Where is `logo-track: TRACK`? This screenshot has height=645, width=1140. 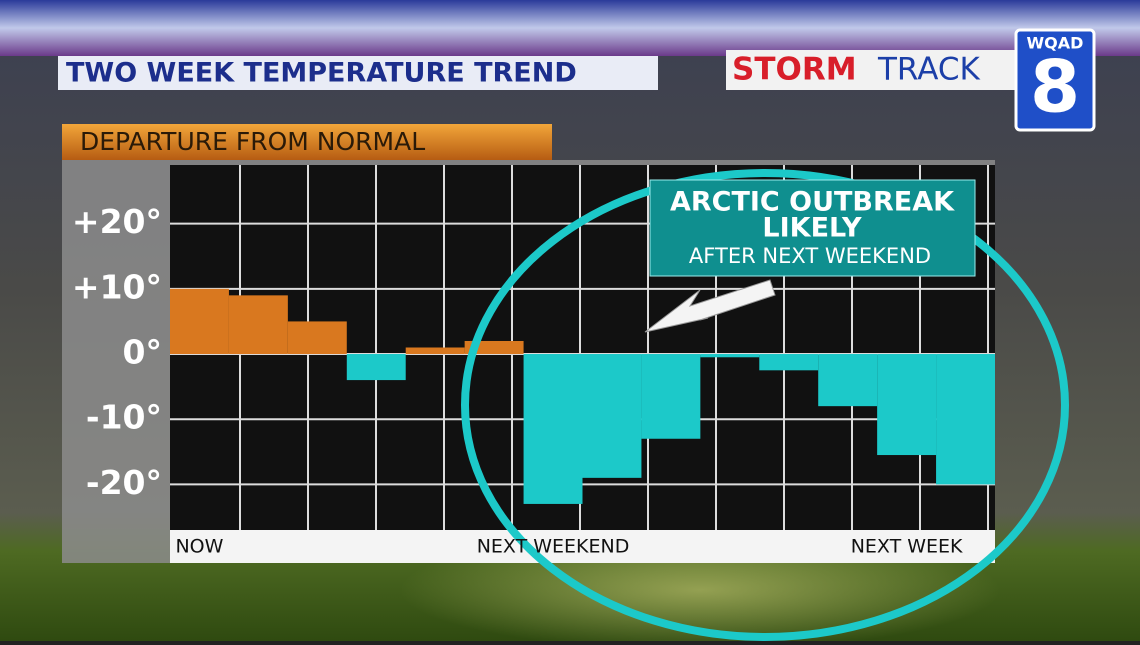
logo-track: TRACK is located at coordinates (929, 70).